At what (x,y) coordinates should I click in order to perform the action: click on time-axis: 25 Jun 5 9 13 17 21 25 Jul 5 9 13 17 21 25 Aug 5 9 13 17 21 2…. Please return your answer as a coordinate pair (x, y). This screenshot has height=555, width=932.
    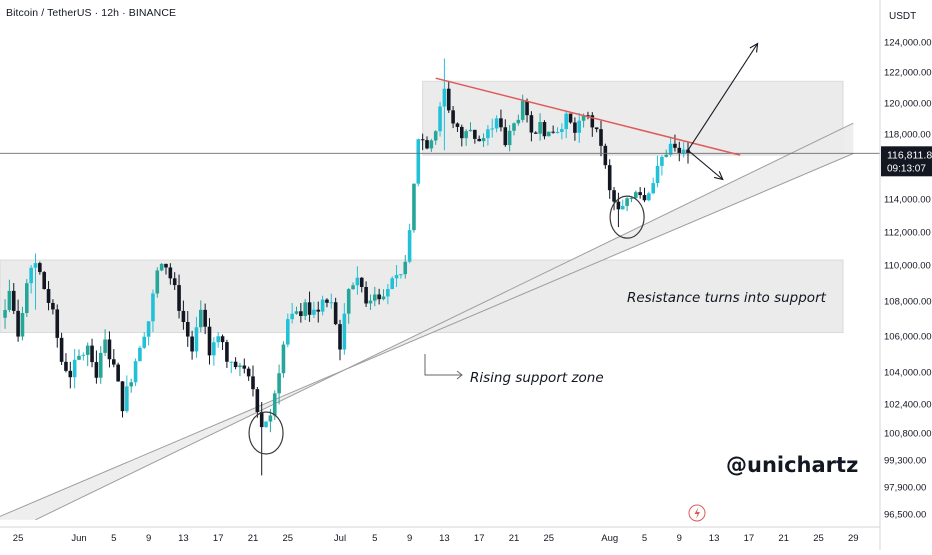
    Looking at the image, I should click on (440, 535).